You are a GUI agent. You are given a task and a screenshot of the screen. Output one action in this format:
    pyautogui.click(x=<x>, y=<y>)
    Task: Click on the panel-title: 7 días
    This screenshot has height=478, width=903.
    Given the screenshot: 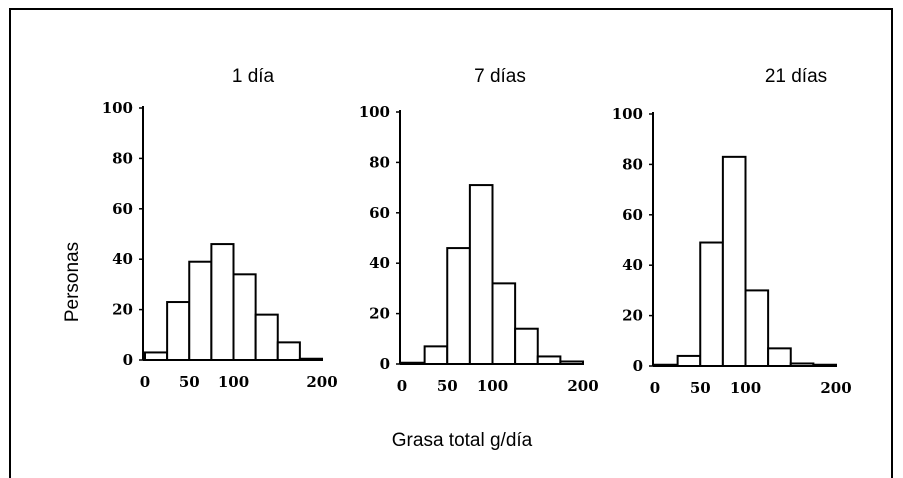 What is the action you would take?
    pyautogui.click(x=500, y=76)
    